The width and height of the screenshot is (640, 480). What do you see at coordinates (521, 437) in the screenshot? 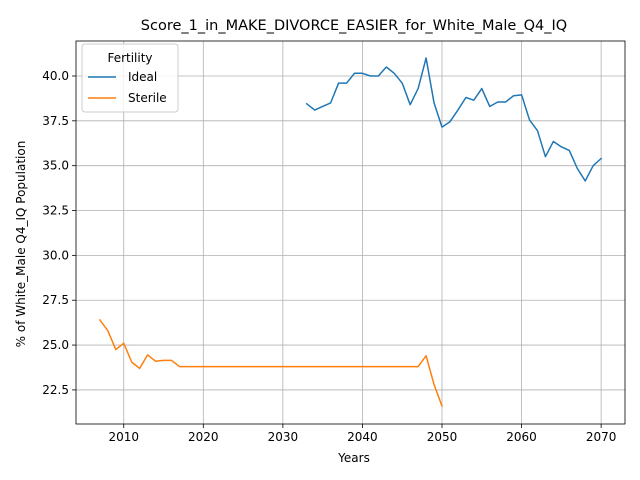
I see `x-tick-label: 2060` at bounding box center [521, 437].